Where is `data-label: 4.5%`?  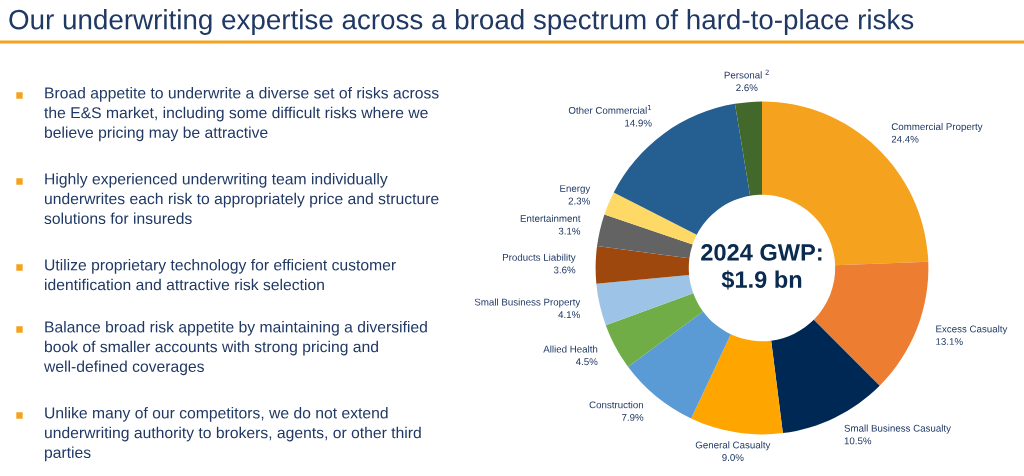 data-label: 4.5% is located at coordinates (586, 362).